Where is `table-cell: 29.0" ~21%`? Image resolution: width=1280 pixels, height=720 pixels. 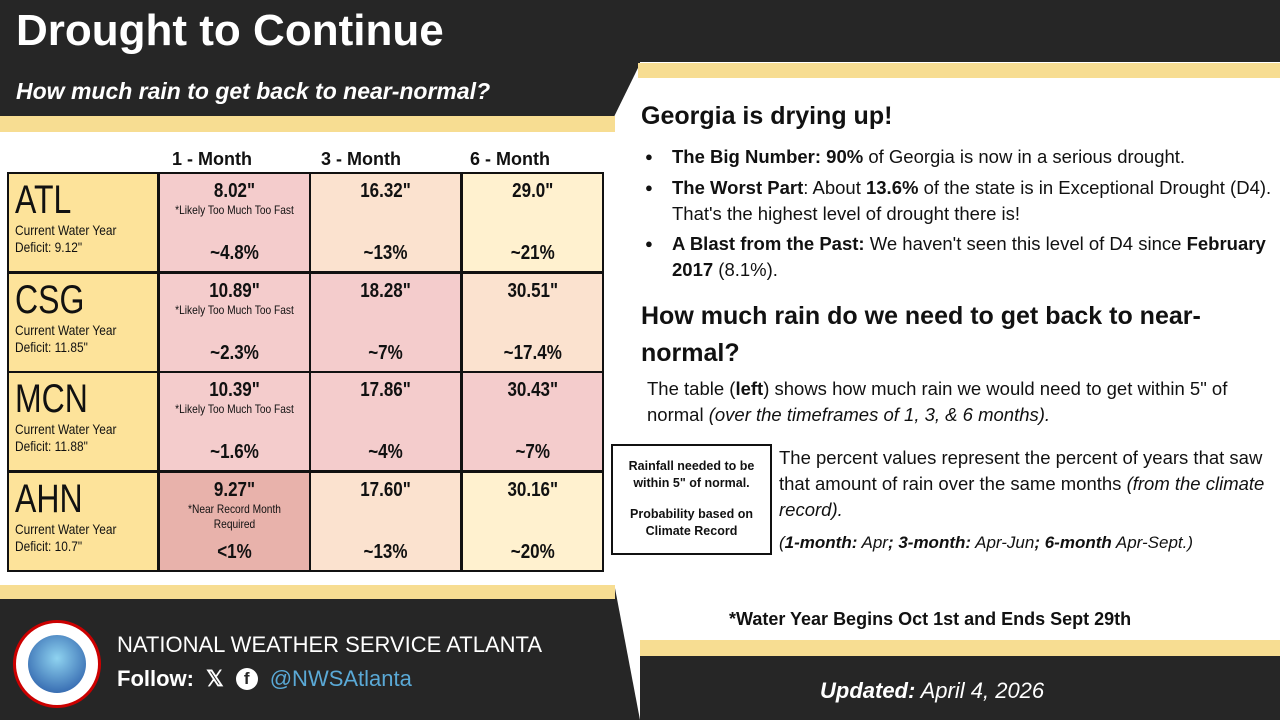 table-cell: 29.0" ~21% is located at coordinates (532, 223).